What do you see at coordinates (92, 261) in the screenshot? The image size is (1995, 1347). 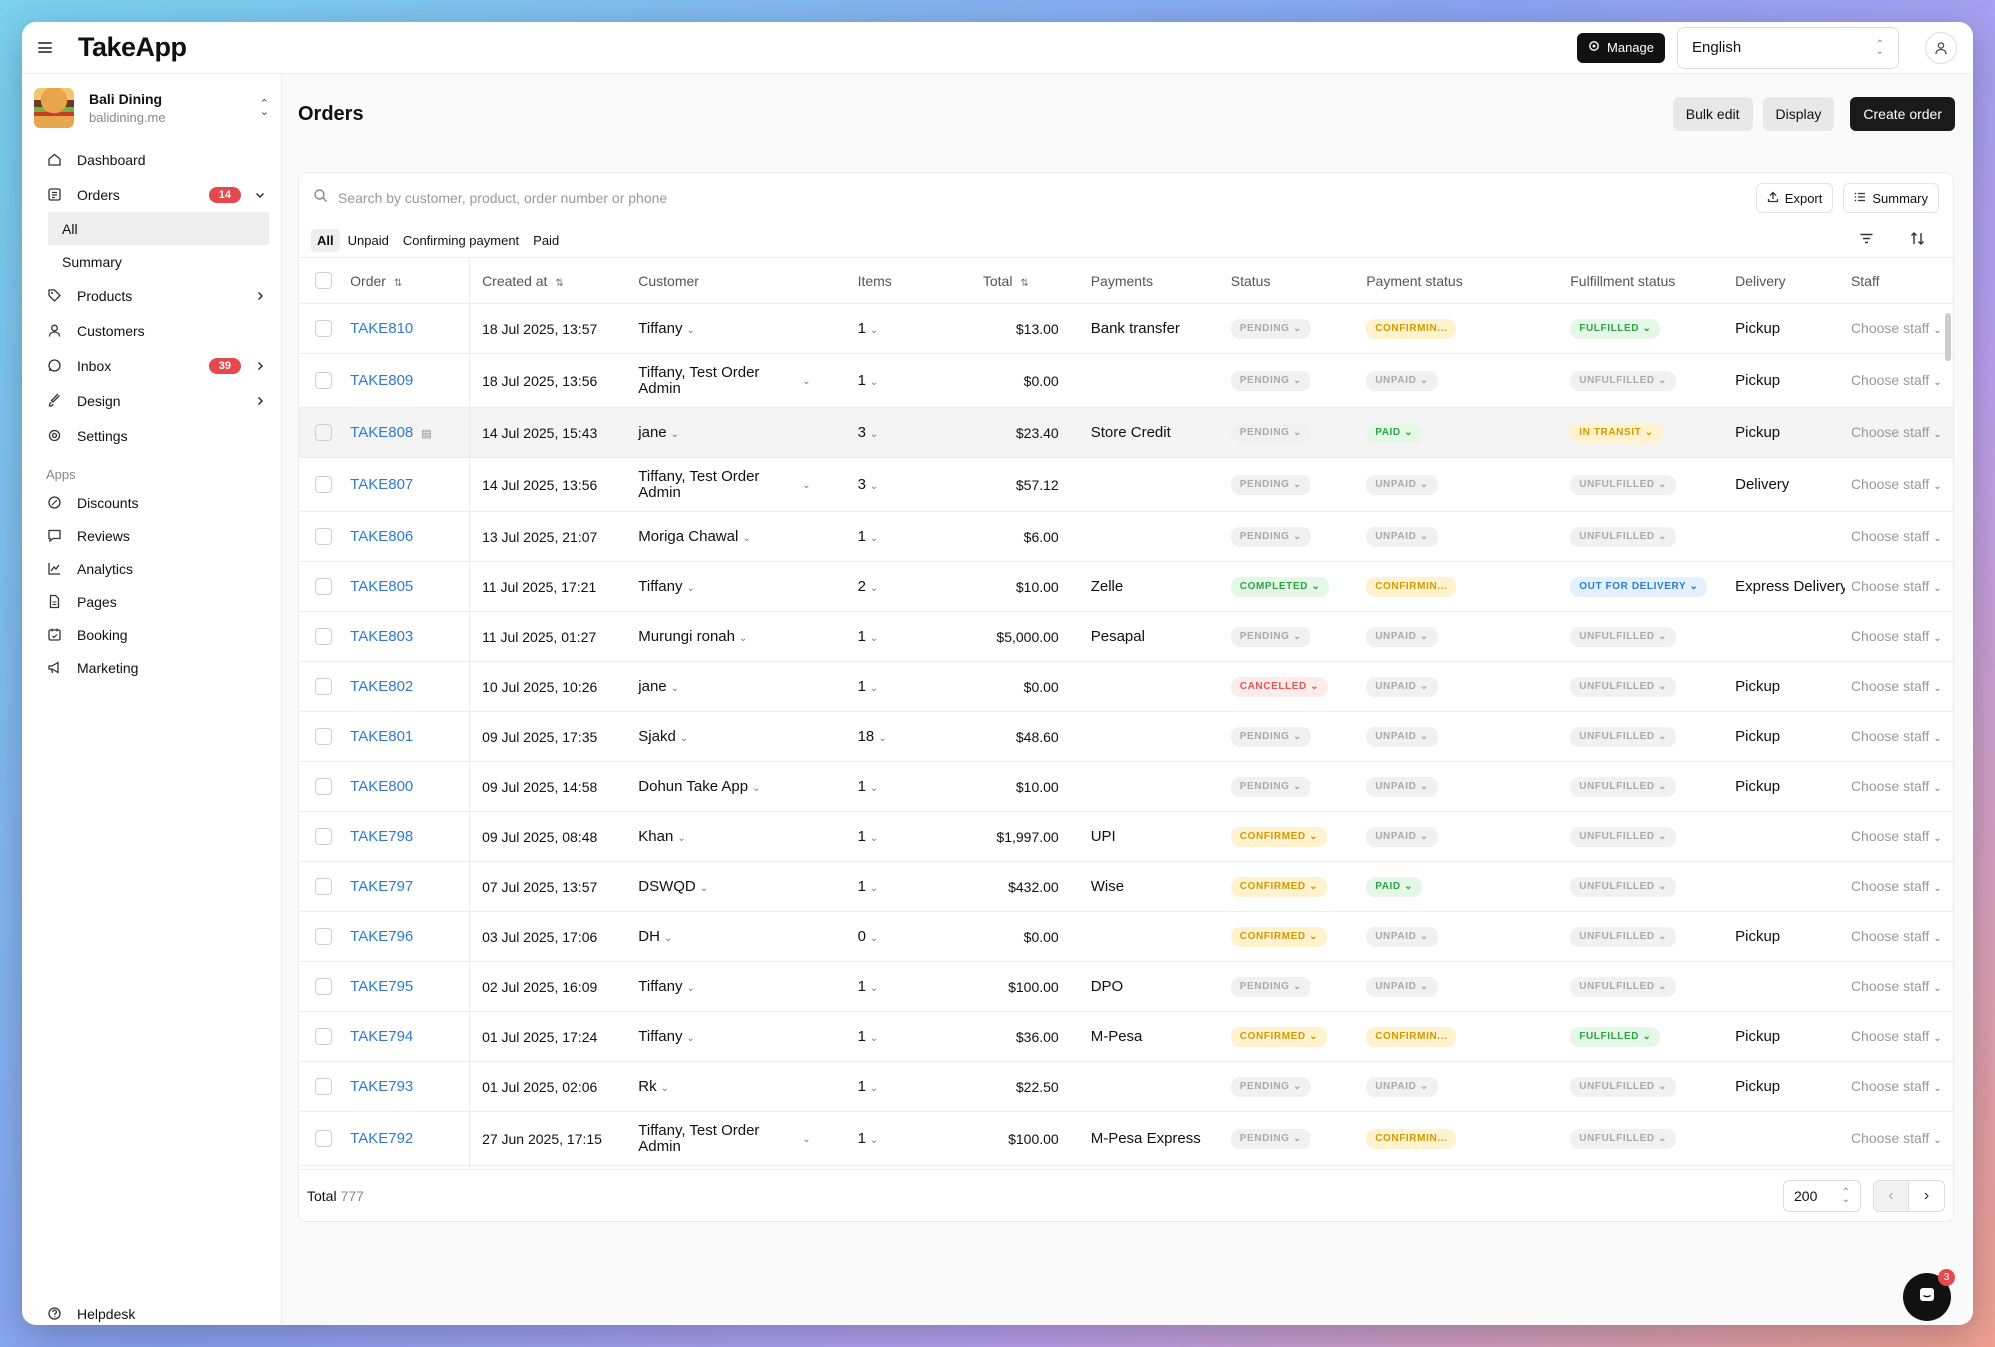 I see `nav-orders-summary: Summary` at bounding box center [92, 261].